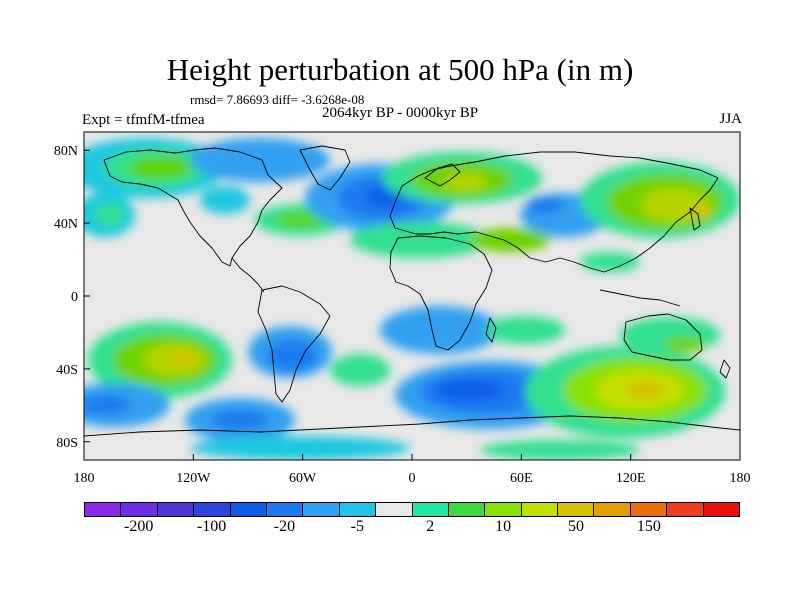 The width and height of the screenshot is (800, 600). I want to click on colorbar-label: -100, so click(211, 526).